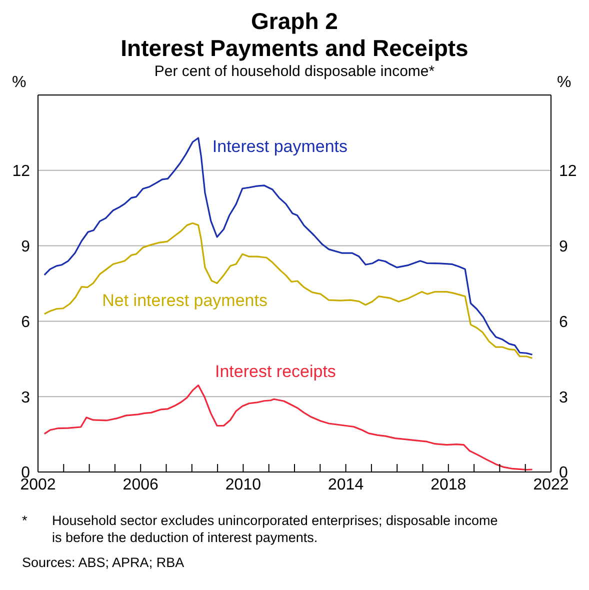  I want to click on x-tick-label: 2014, so click(346, 485).